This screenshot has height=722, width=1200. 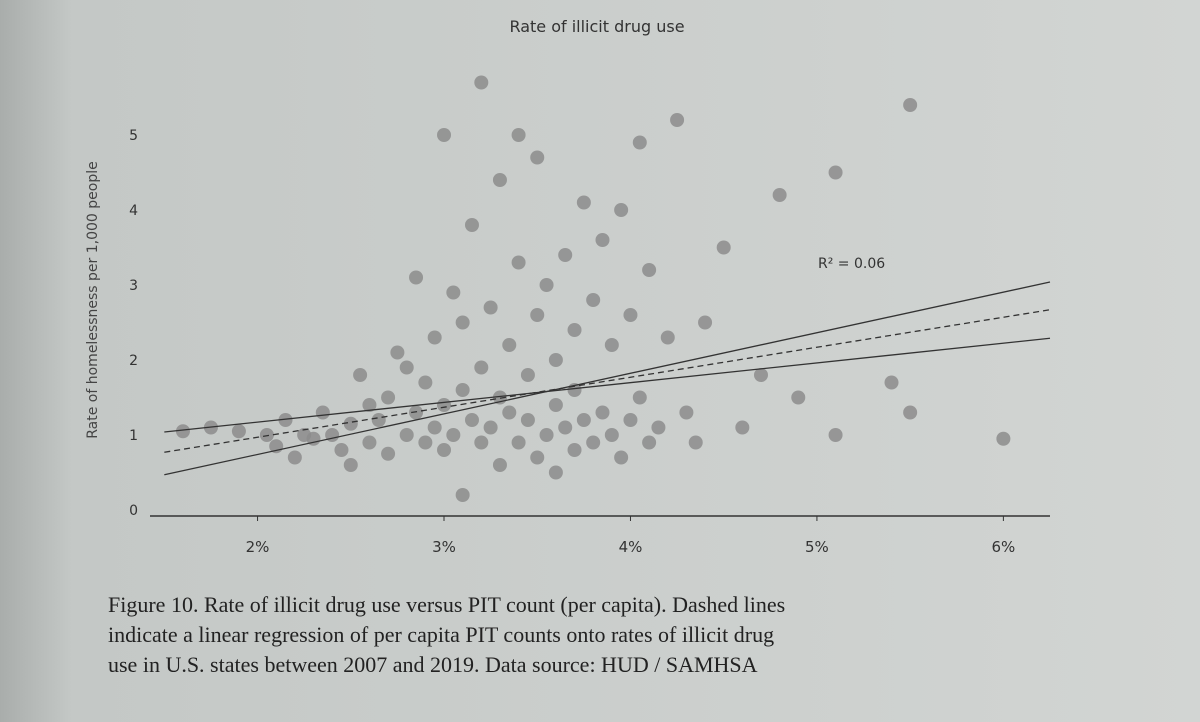 What do you see at coordinates (596, 26) in the screenshot?
I see `chart-title: Rate of illicit drug use` at bounding box center [596, 26].